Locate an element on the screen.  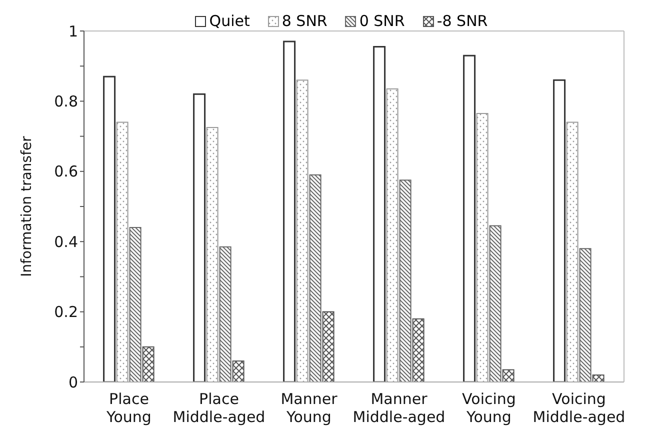
y-tick-label: 0.4 is located at coordinates (66, 241).